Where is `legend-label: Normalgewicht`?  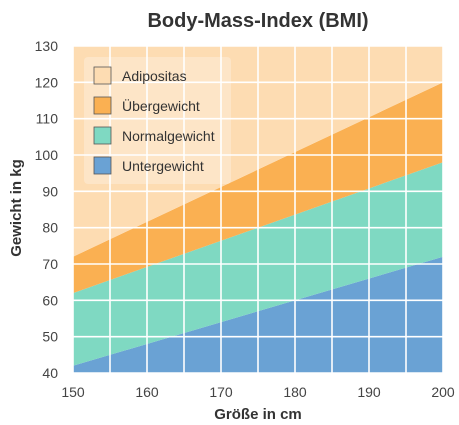
legend-label: Normalgewicht is located at coordinates (168, 136).